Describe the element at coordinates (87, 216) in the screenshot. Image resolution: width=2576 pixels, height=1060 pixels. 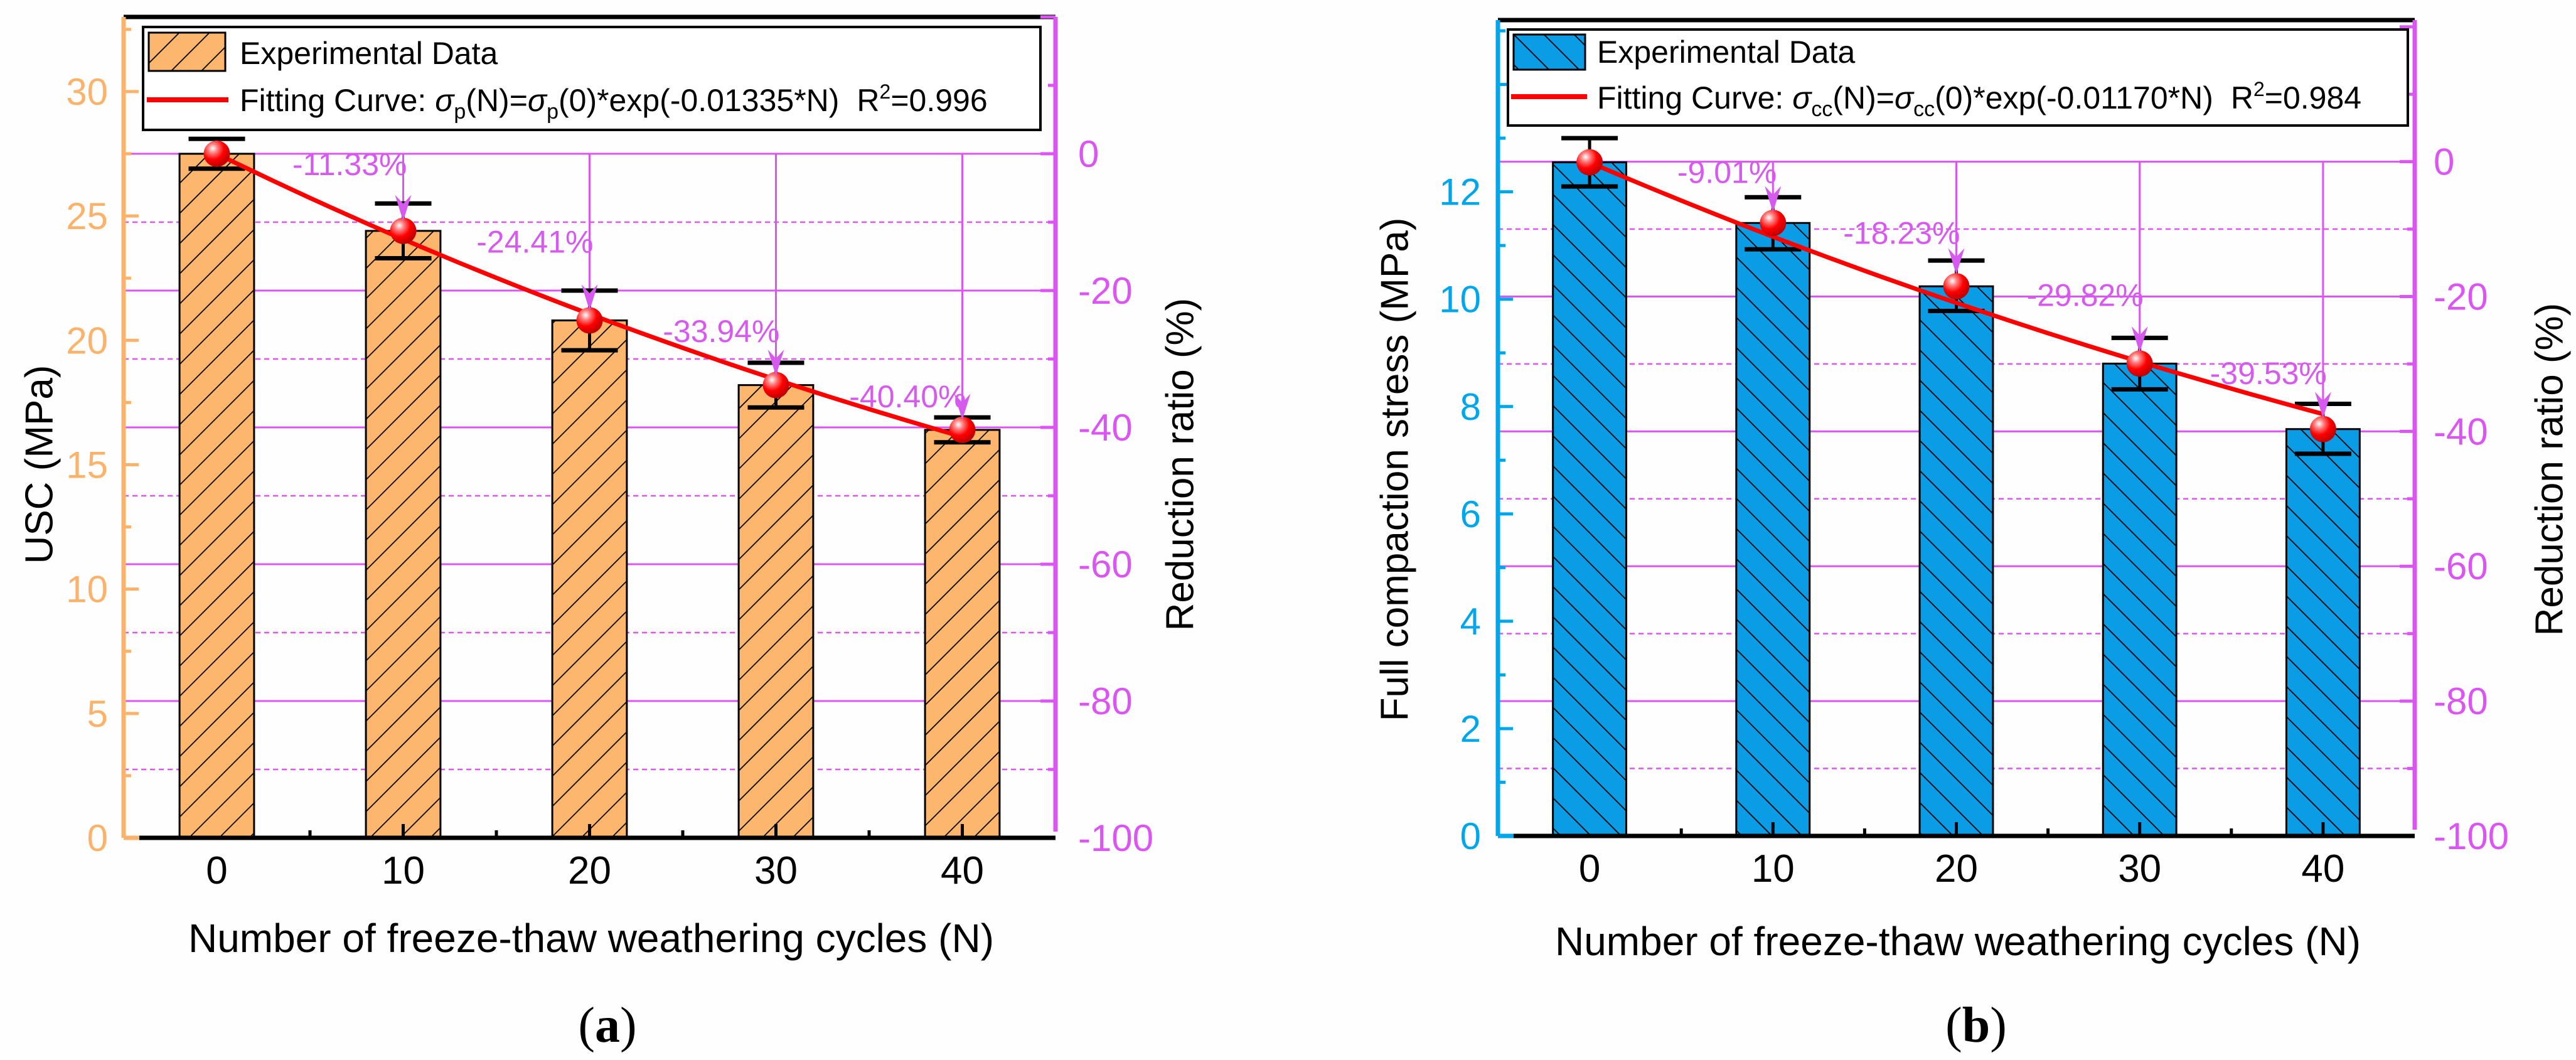
I see `y-tick-label: 25` at that location.